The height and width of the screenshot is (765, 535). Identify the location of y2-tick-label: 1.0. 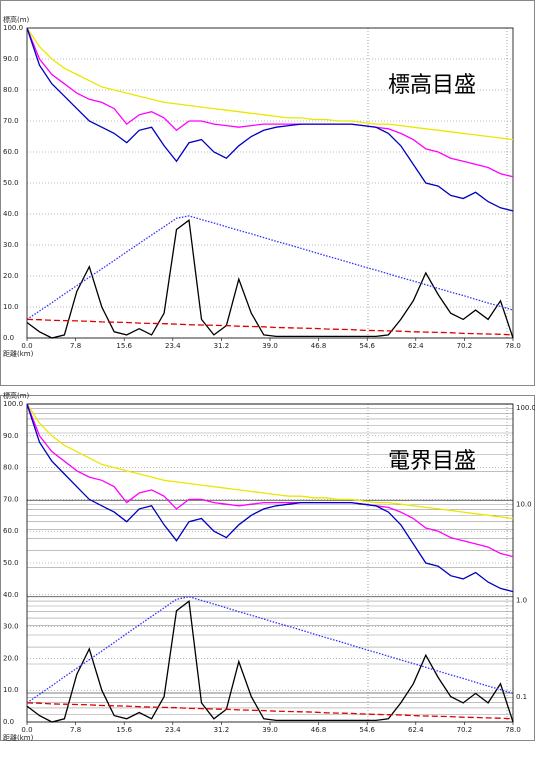
(521, 601).